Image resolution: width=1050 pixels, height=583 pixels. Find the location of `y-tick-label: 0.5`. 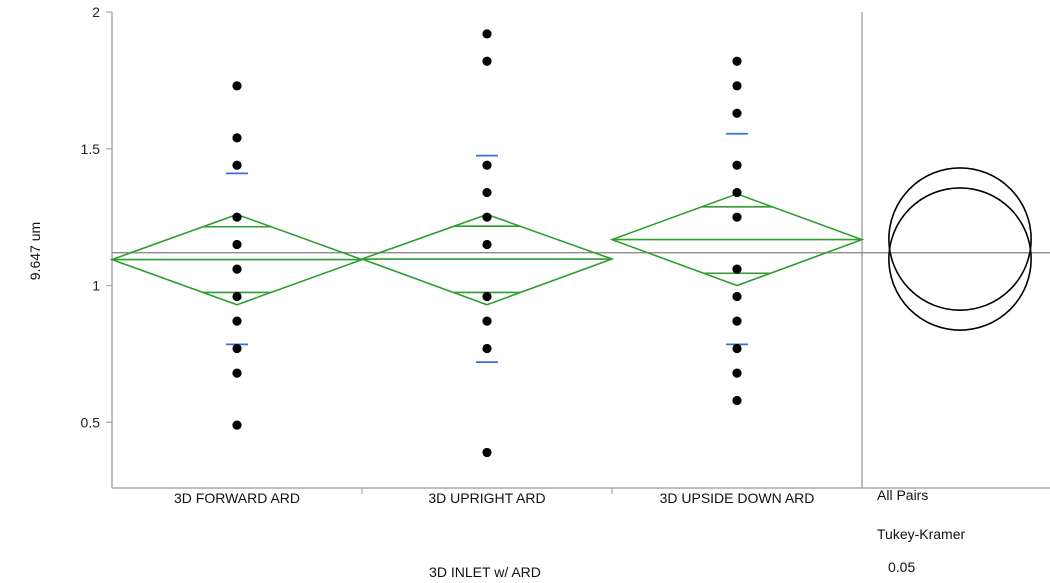

y-tick-label: 0.5 is located at coordinates (91, 422).